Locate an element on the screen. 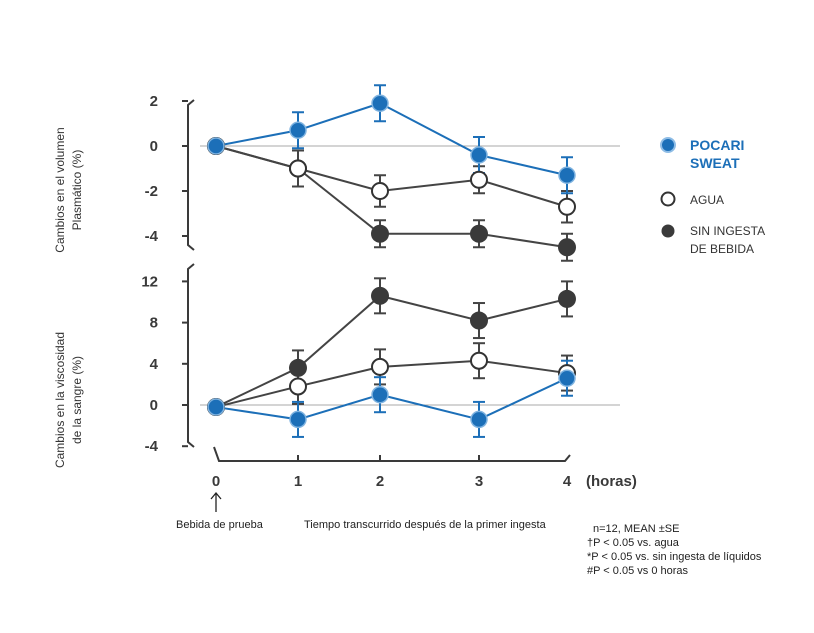  x-tick-label: 2 is located at coordinates (380, 481).